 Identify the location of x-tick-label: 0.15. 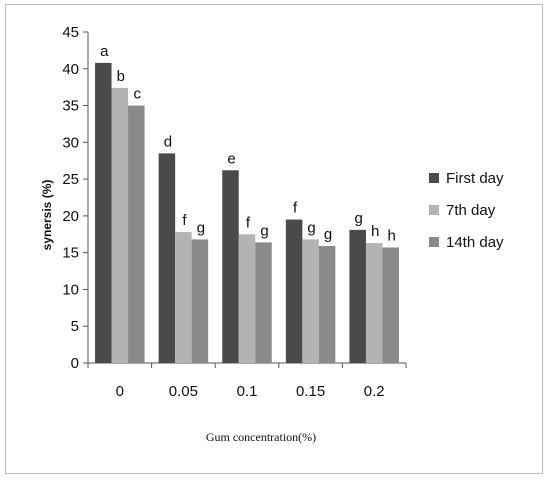
(310, 391).